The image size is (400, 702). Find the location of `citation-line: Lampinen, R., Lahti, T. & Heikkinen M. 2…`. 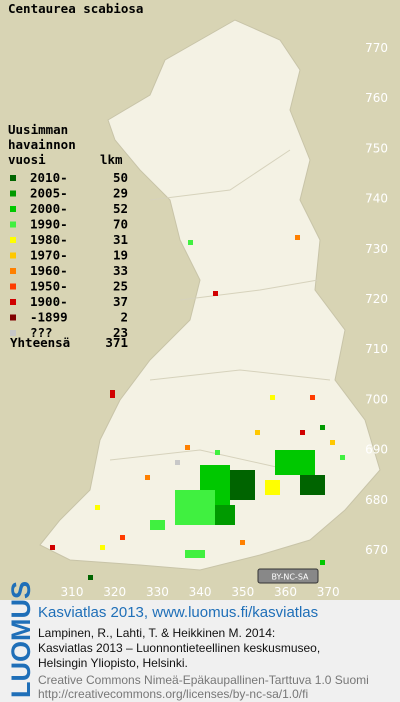

citation-line: Lampinen, R., Lahti, T. & Heikkinen M. 2… is located at coordinates (156, 633).